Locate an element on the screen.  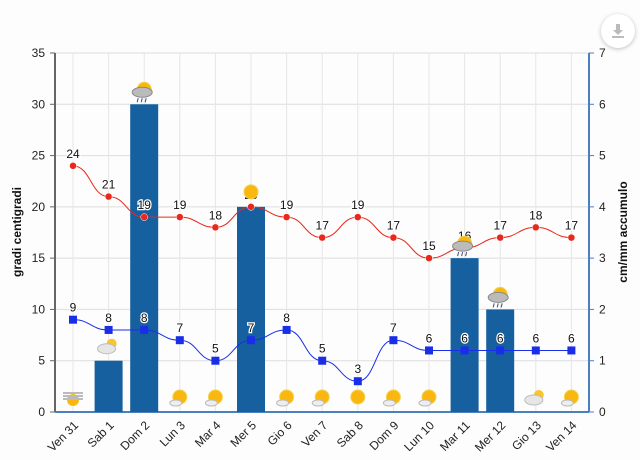
x-tick-label: Dom 2 is located at coordinates (134, 435).